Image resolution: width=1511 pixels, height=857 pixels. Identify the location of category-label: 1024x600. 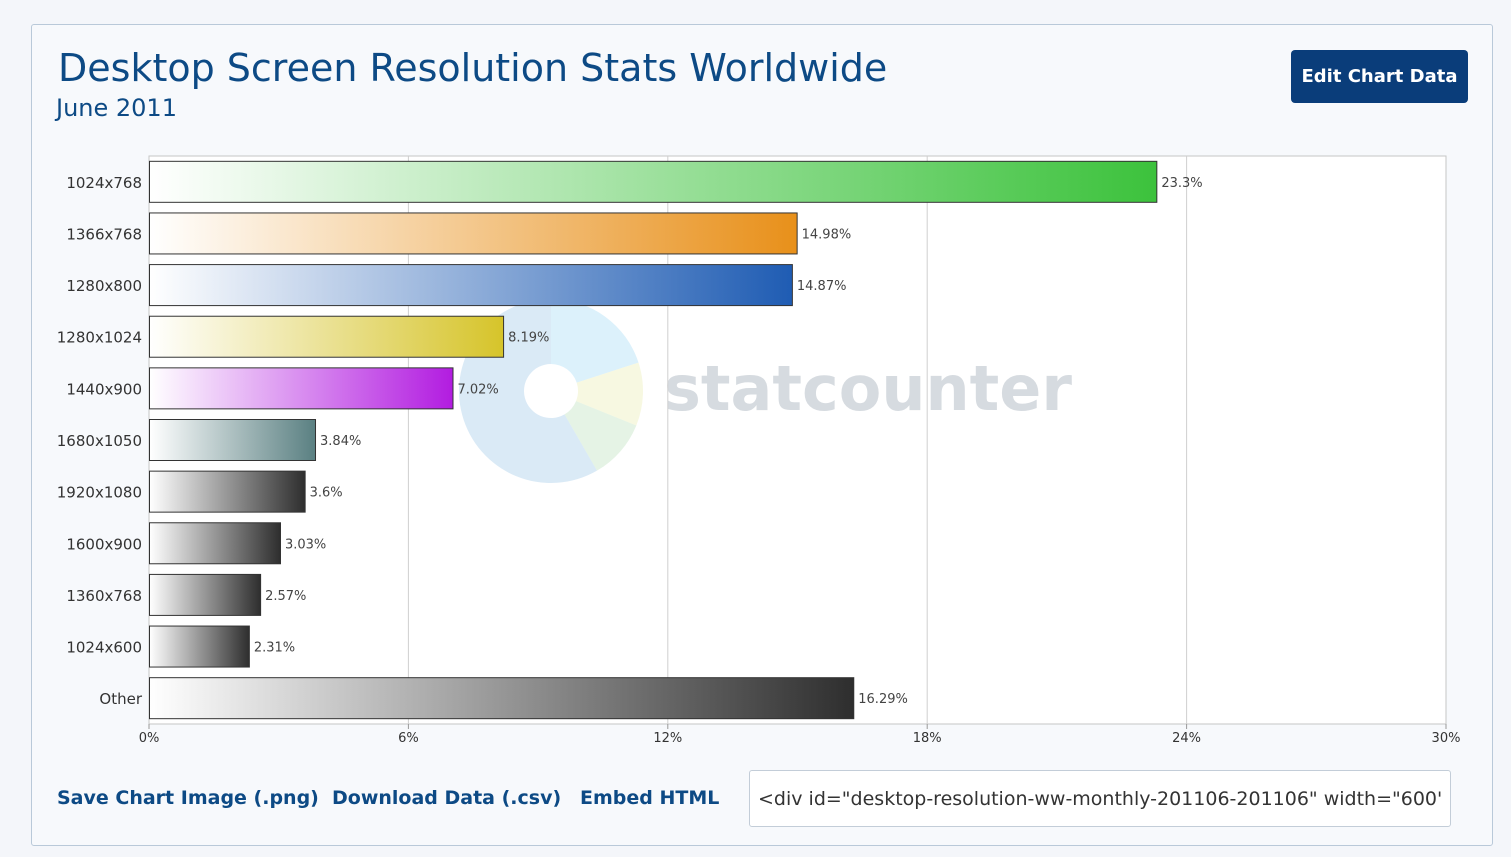
(104, 648).